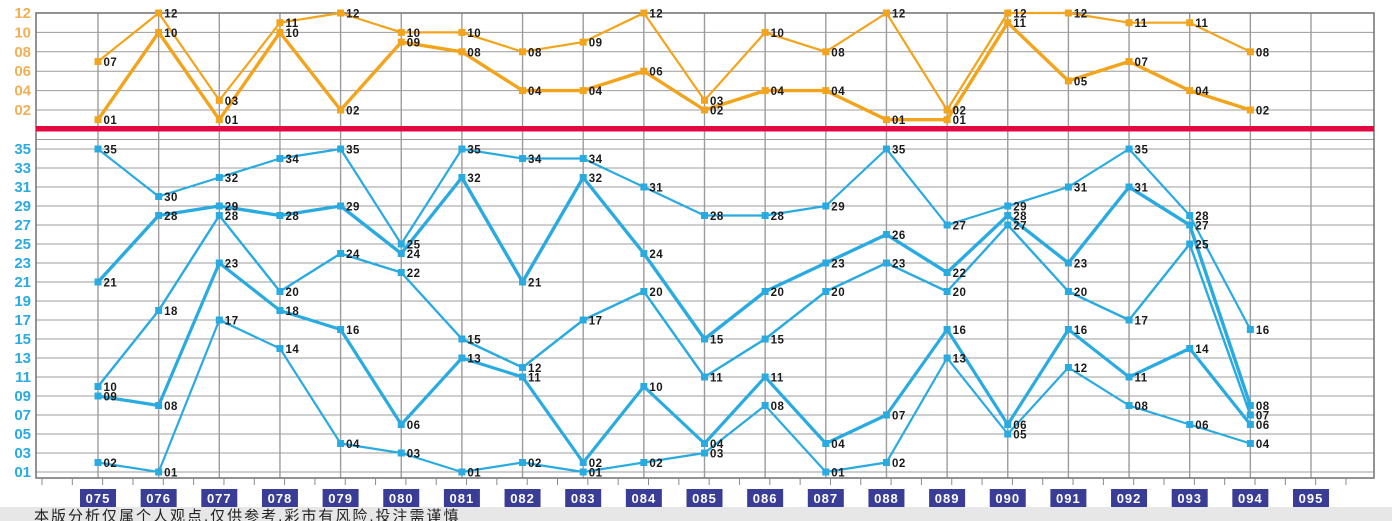 The width and height of the screenshot is (1392, 521). Describe the element at coordinates (414, 246) in the screenshot. I see `data-point-label: 25` at that location.